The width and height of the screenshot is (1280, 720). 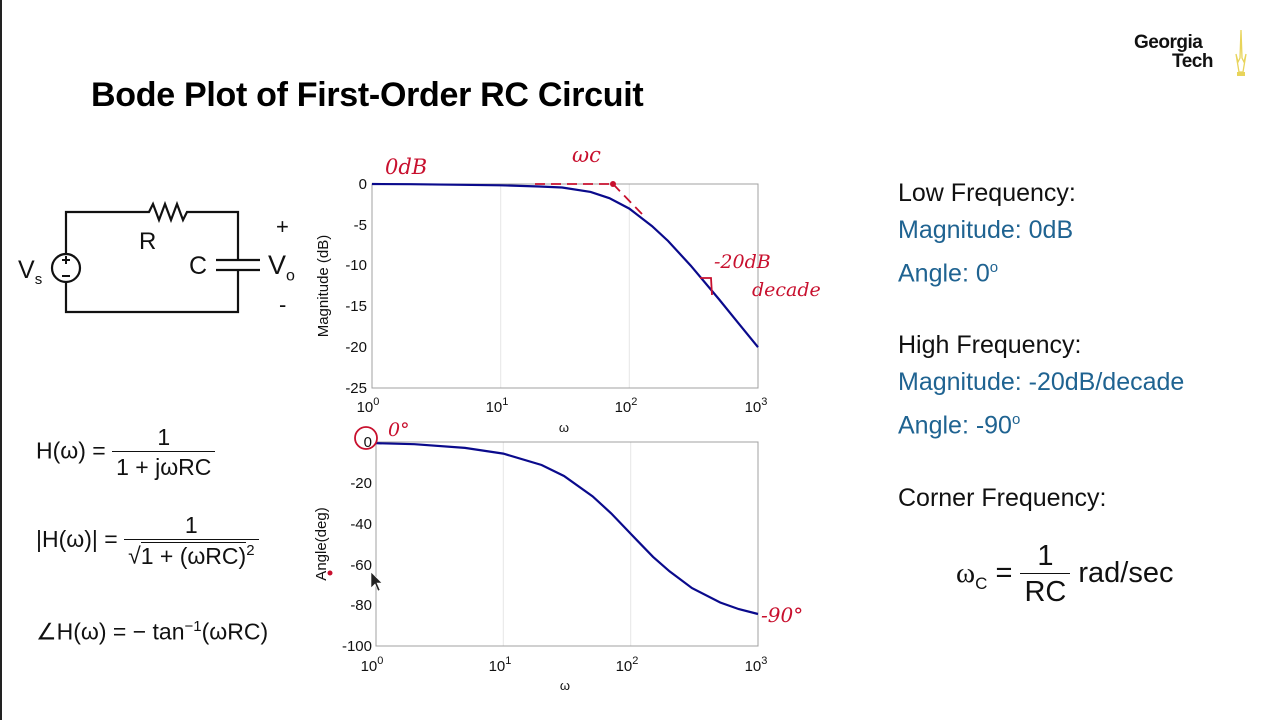 I want to click on zero-db-annotation: 0dB, so click(x=406, y=167).